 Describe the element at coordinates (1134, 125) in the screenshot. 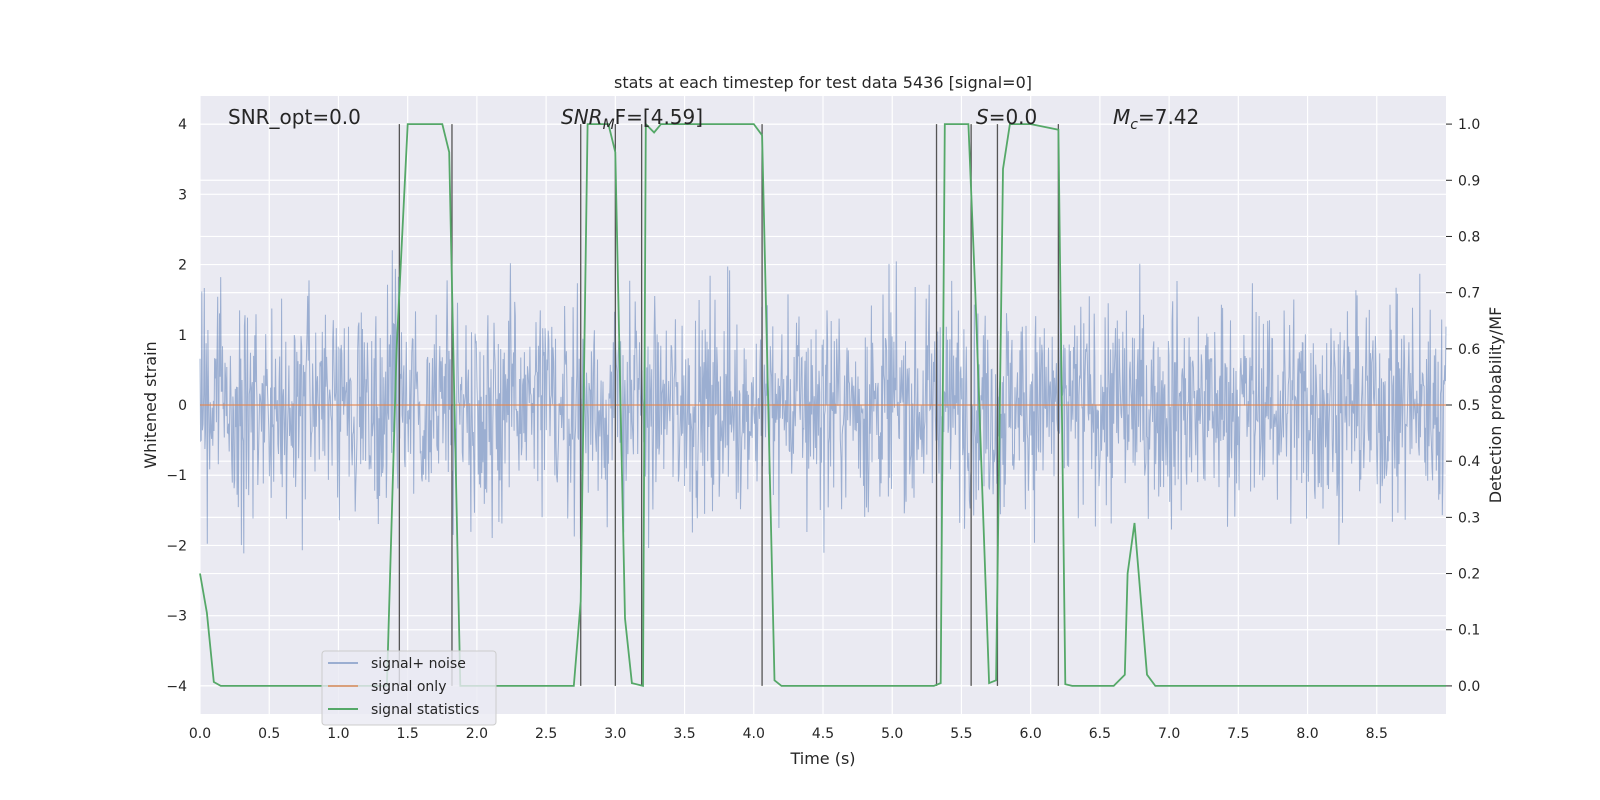

I see `annotation-mc-sub: c` at that location.